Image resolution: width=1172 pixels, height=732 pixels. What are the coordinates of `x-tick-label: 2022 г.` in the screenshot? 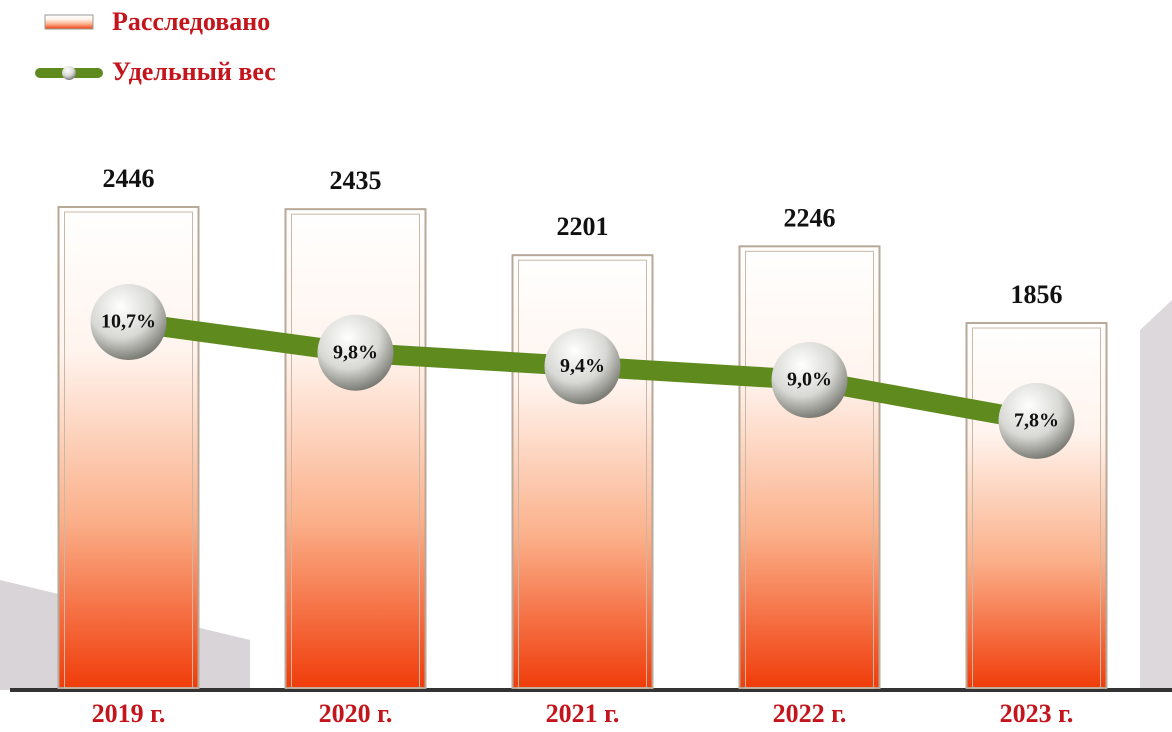 It's located at (810, 713).